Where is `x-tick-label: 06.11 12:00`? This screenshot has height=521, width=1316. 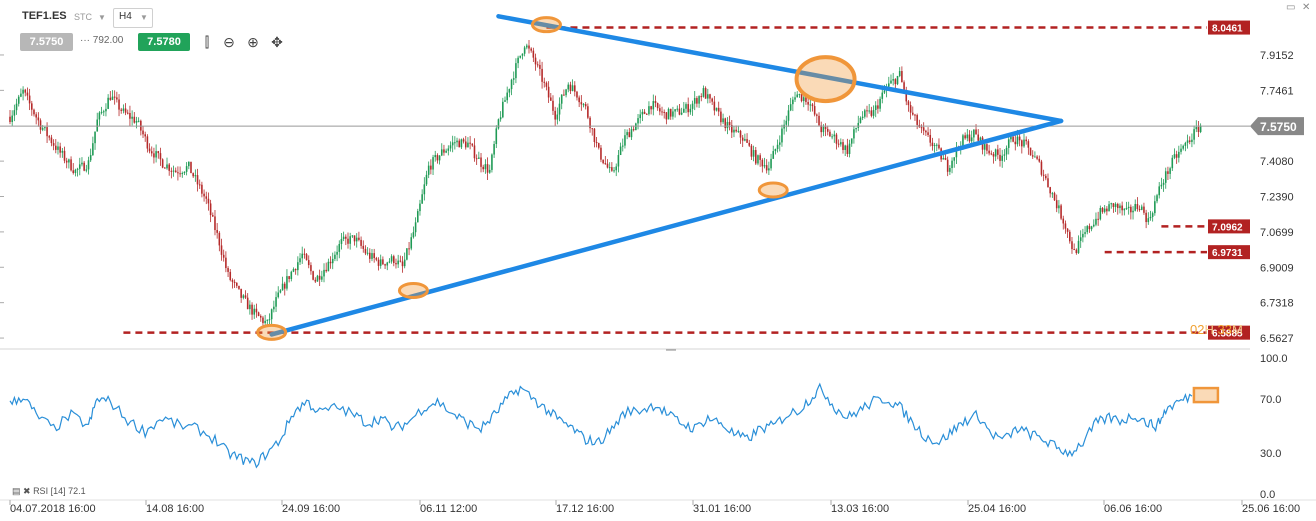 x-tick-label: 06.11 12:00 is located at coordinates (448, 509).